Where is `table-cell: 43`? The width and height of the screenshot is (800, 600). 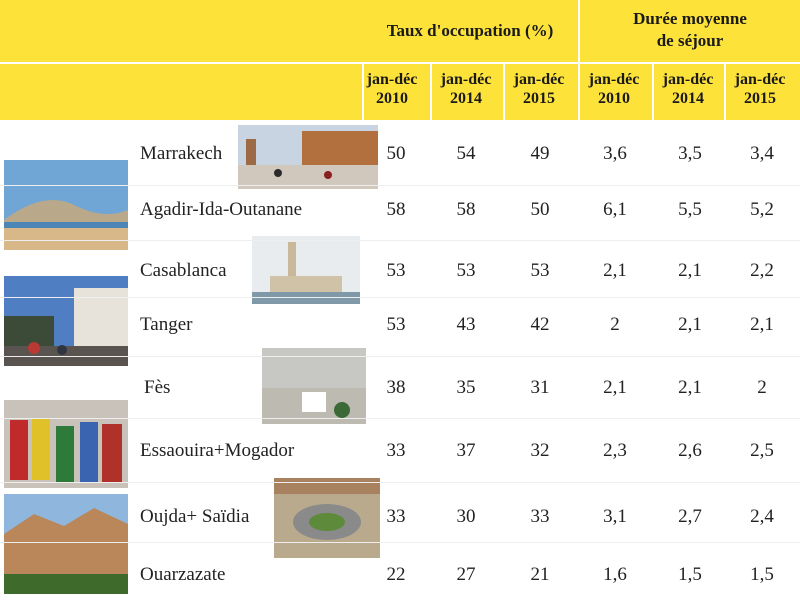 table-cell: 43 is located at coordinates (466, 324).